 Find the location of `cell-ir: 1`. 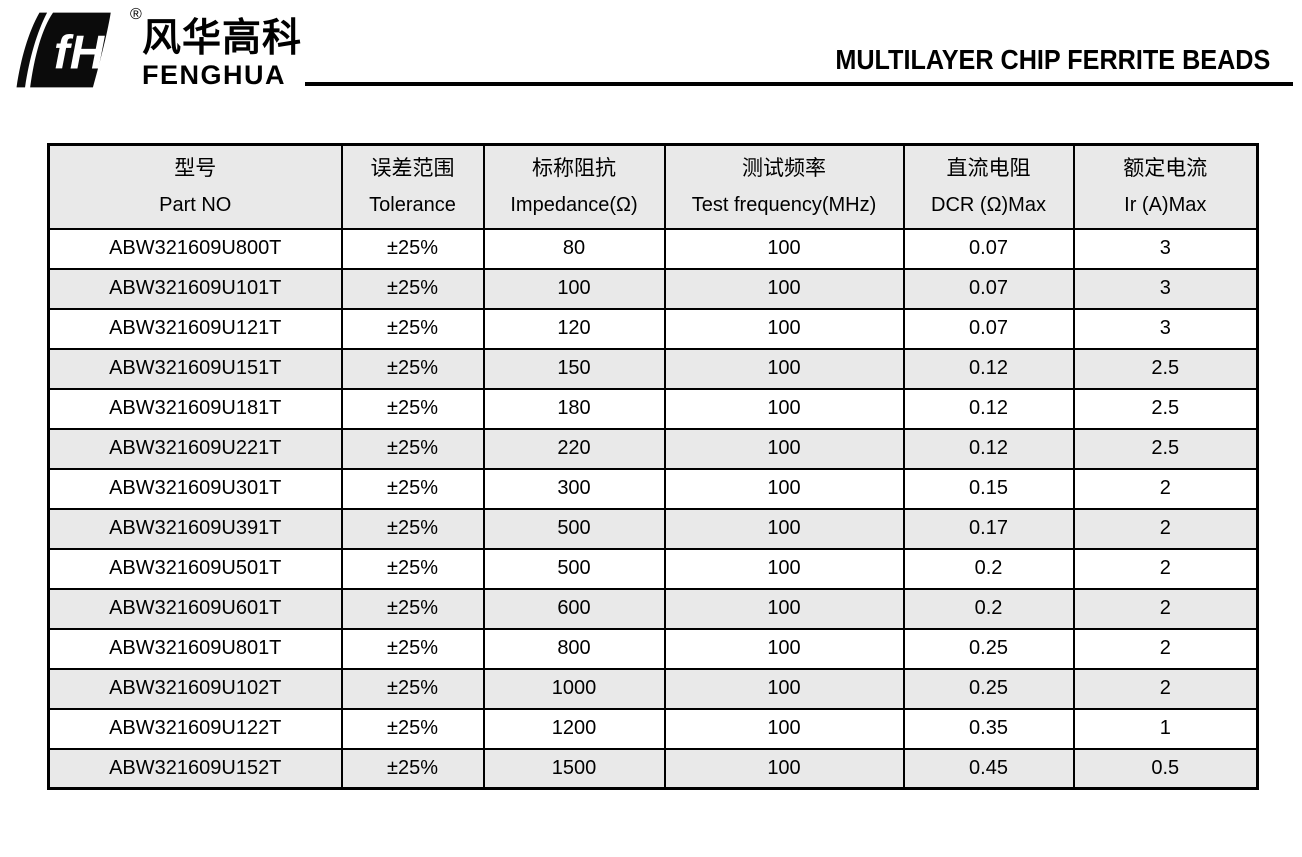

cell-ir: 1 is located at coordinates (1165, 728).